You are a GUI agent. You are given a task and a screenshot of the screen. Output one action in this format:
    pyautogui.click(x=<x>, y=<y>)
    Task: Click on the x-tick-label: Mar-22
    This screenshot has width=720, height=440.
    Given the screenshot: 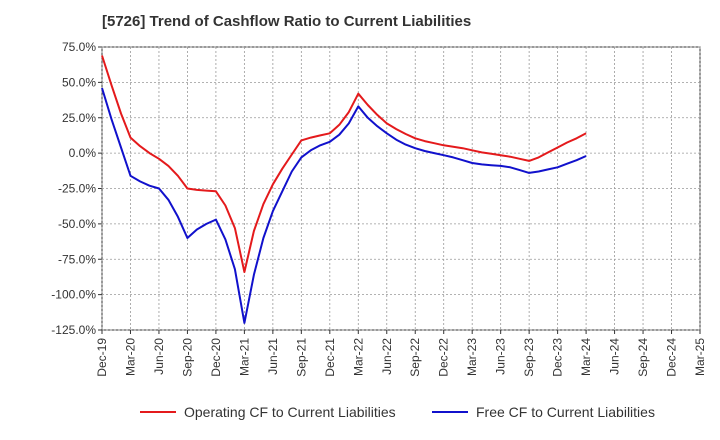 What is the action you would take?
    pyautogui.click(x=358, y=357)
    